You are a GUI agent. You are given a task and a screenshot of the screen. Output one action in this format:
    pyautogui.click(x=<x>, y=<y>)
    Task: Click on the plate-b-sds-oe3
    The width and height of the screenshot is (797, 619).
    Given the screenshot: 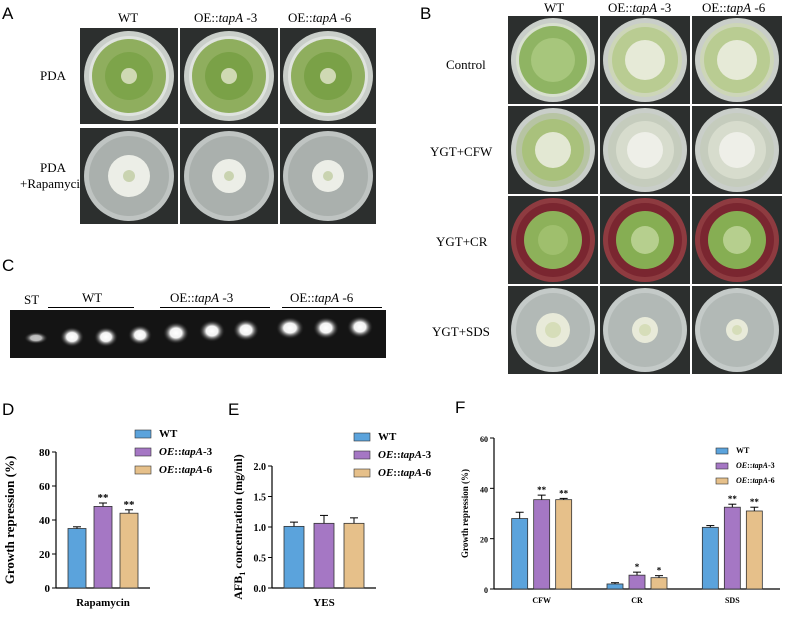 What is the action you would take?
    pyautogui.click(x=645, y=330)
    